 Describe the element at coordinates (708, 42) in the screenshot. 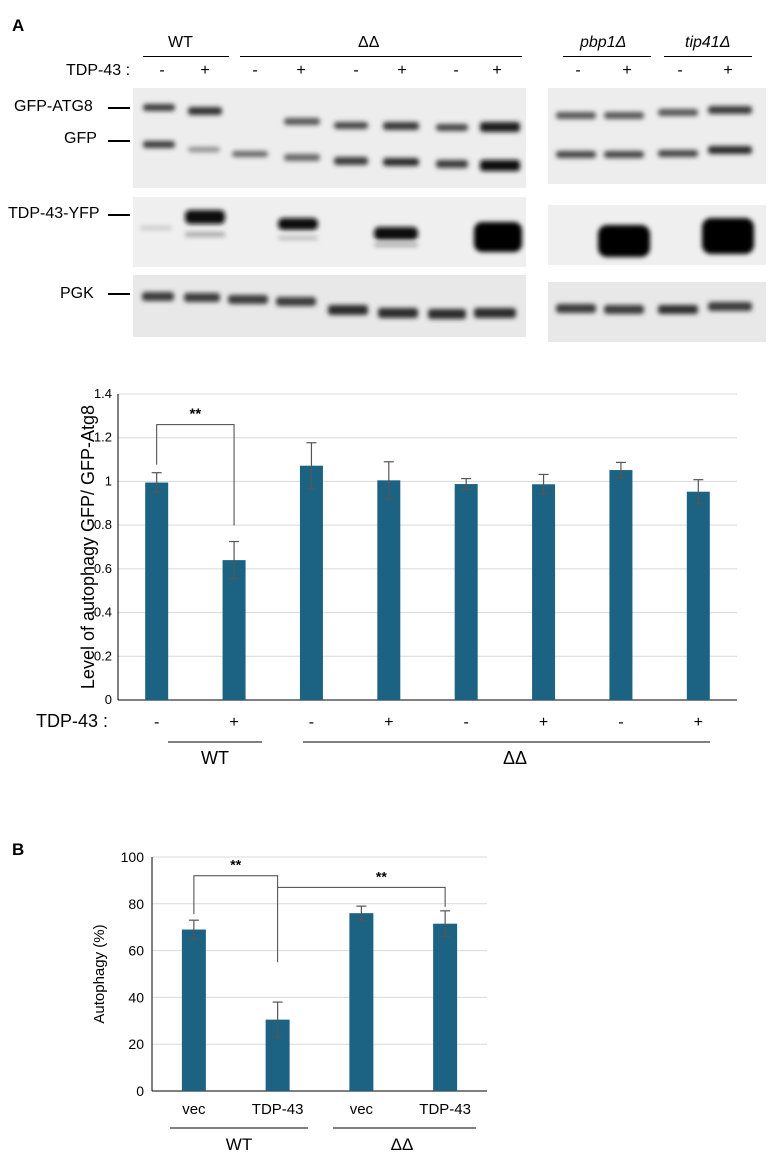

I see `group-tip41-label: tip41Δ` at that location.